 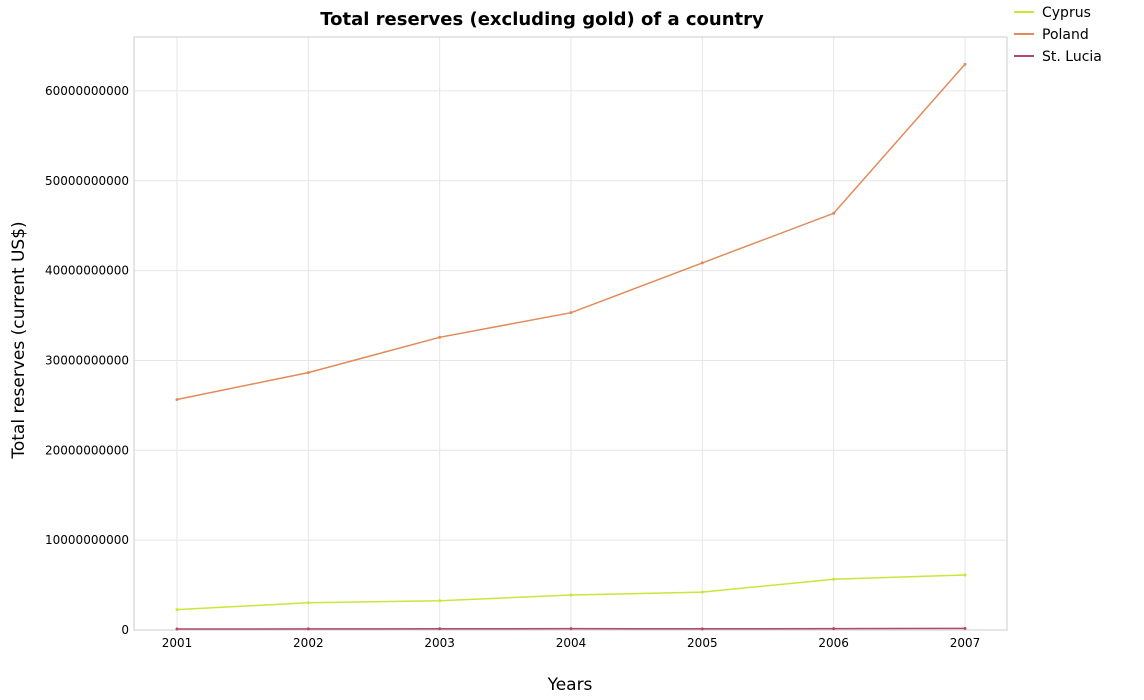 I want to click on x-tick-label: 2002, so click(x=308, y=643).